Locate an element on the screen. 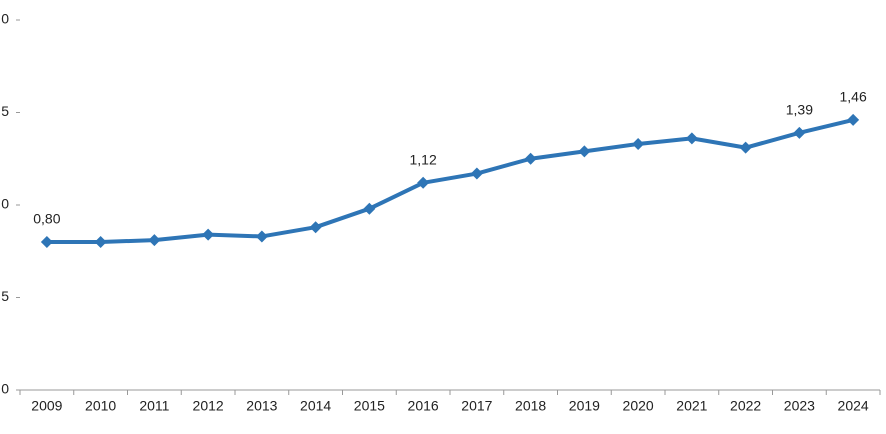 The image size is (886, 434). x-tick-label: 2014 is located at coordinates (315, 406).